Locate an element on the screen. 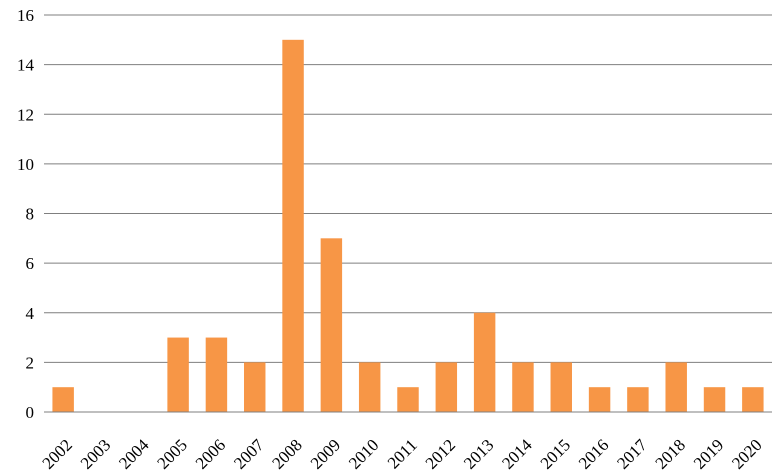 This screenshot has width=781, height=476. y-tick-label: 12 is located at coordinates (25, 114).